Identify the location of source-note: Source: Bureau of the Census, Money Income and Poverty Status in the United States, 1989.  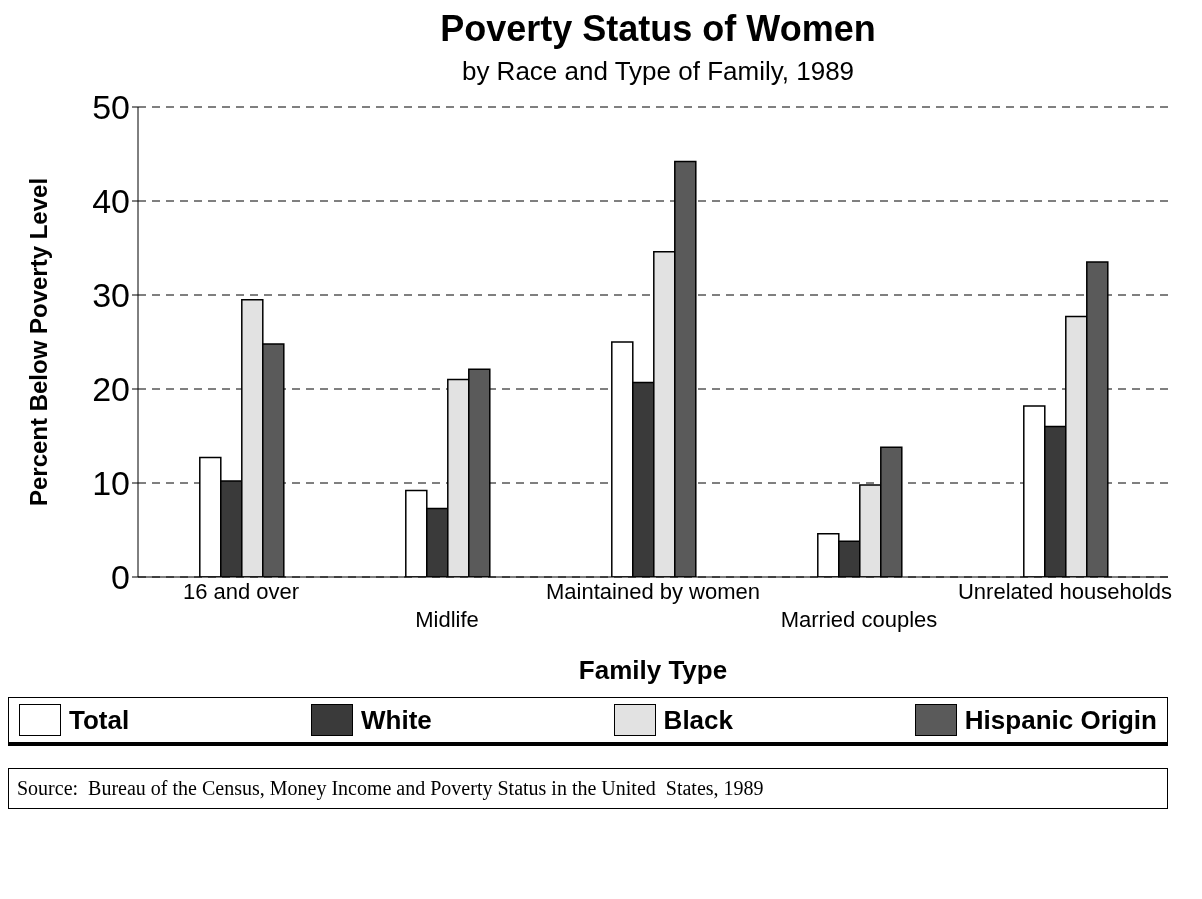
(588, 788).